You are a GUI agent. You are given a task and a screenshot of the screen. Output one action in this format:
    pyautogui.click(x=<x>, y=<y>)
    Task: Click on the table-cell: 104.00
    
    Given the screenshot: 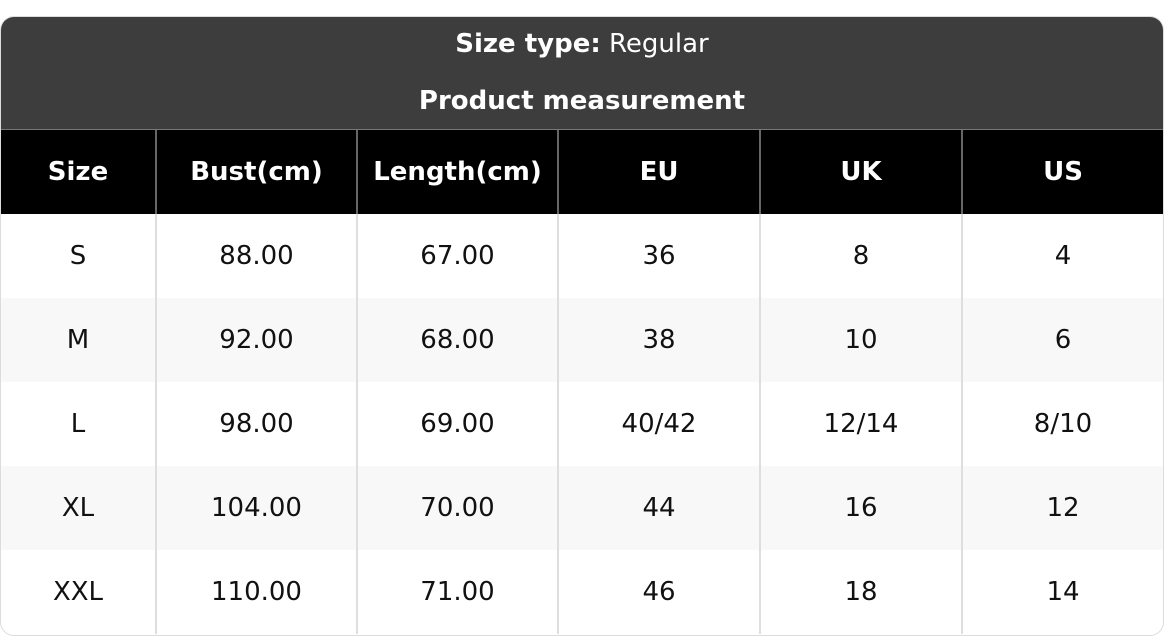 What is the action you would take?
    pyautogui.click(x=256, y=508)
    